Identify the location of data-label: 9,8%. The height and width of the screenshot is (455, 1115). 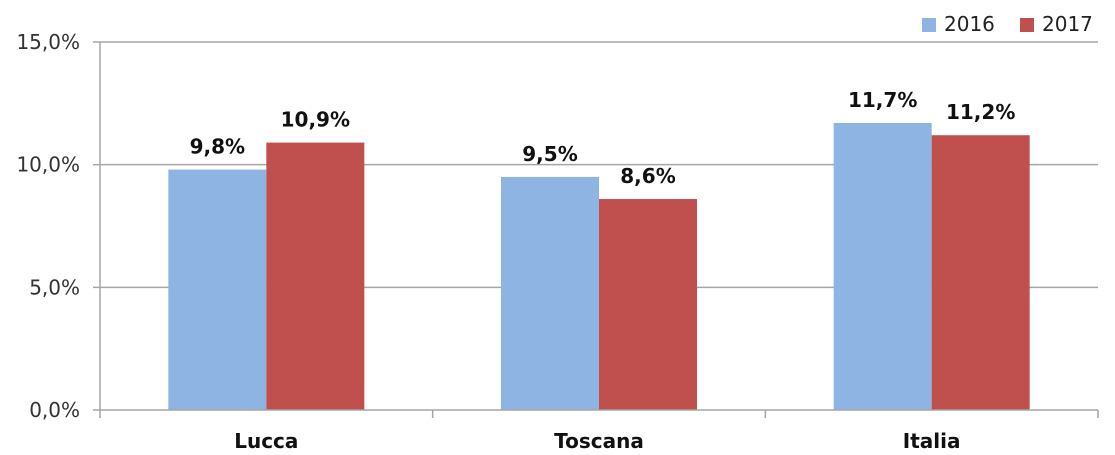
(217, 147).